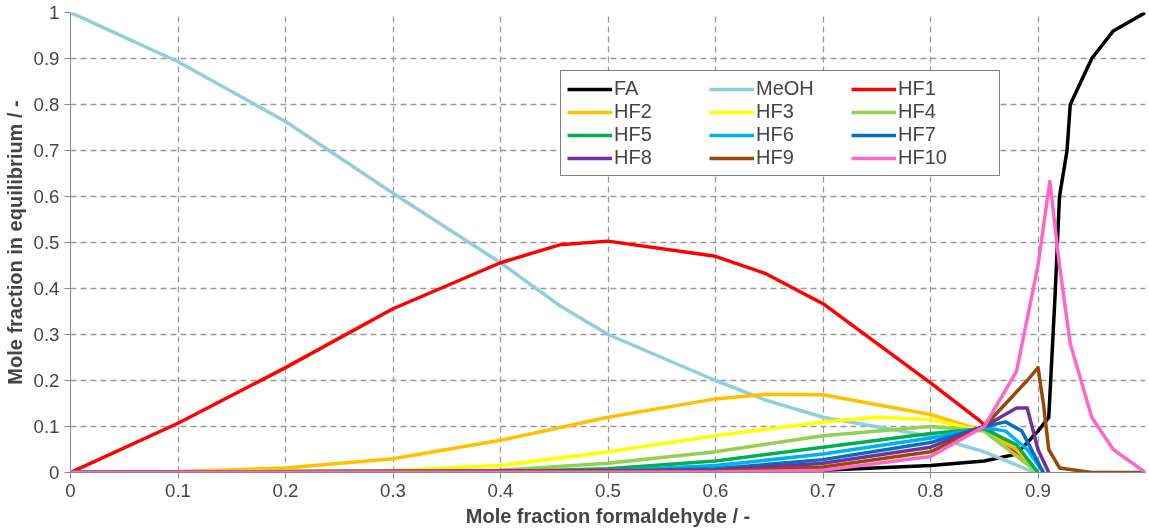 The width and height of the screenshot is (1149, 529). I want to click on x-tick-label: 0.2, so click(285, 490).